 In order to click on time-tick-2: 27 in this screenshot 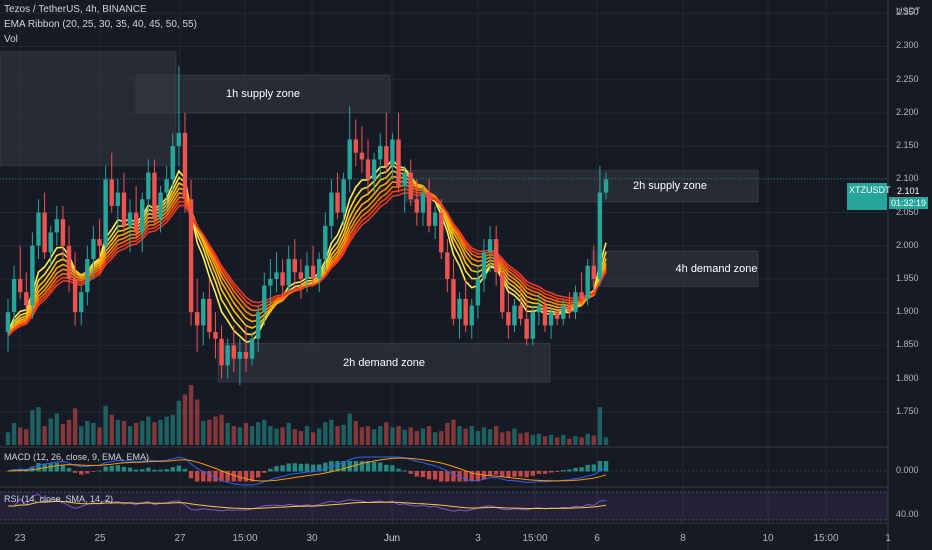, I will do `click(180, 538)`.